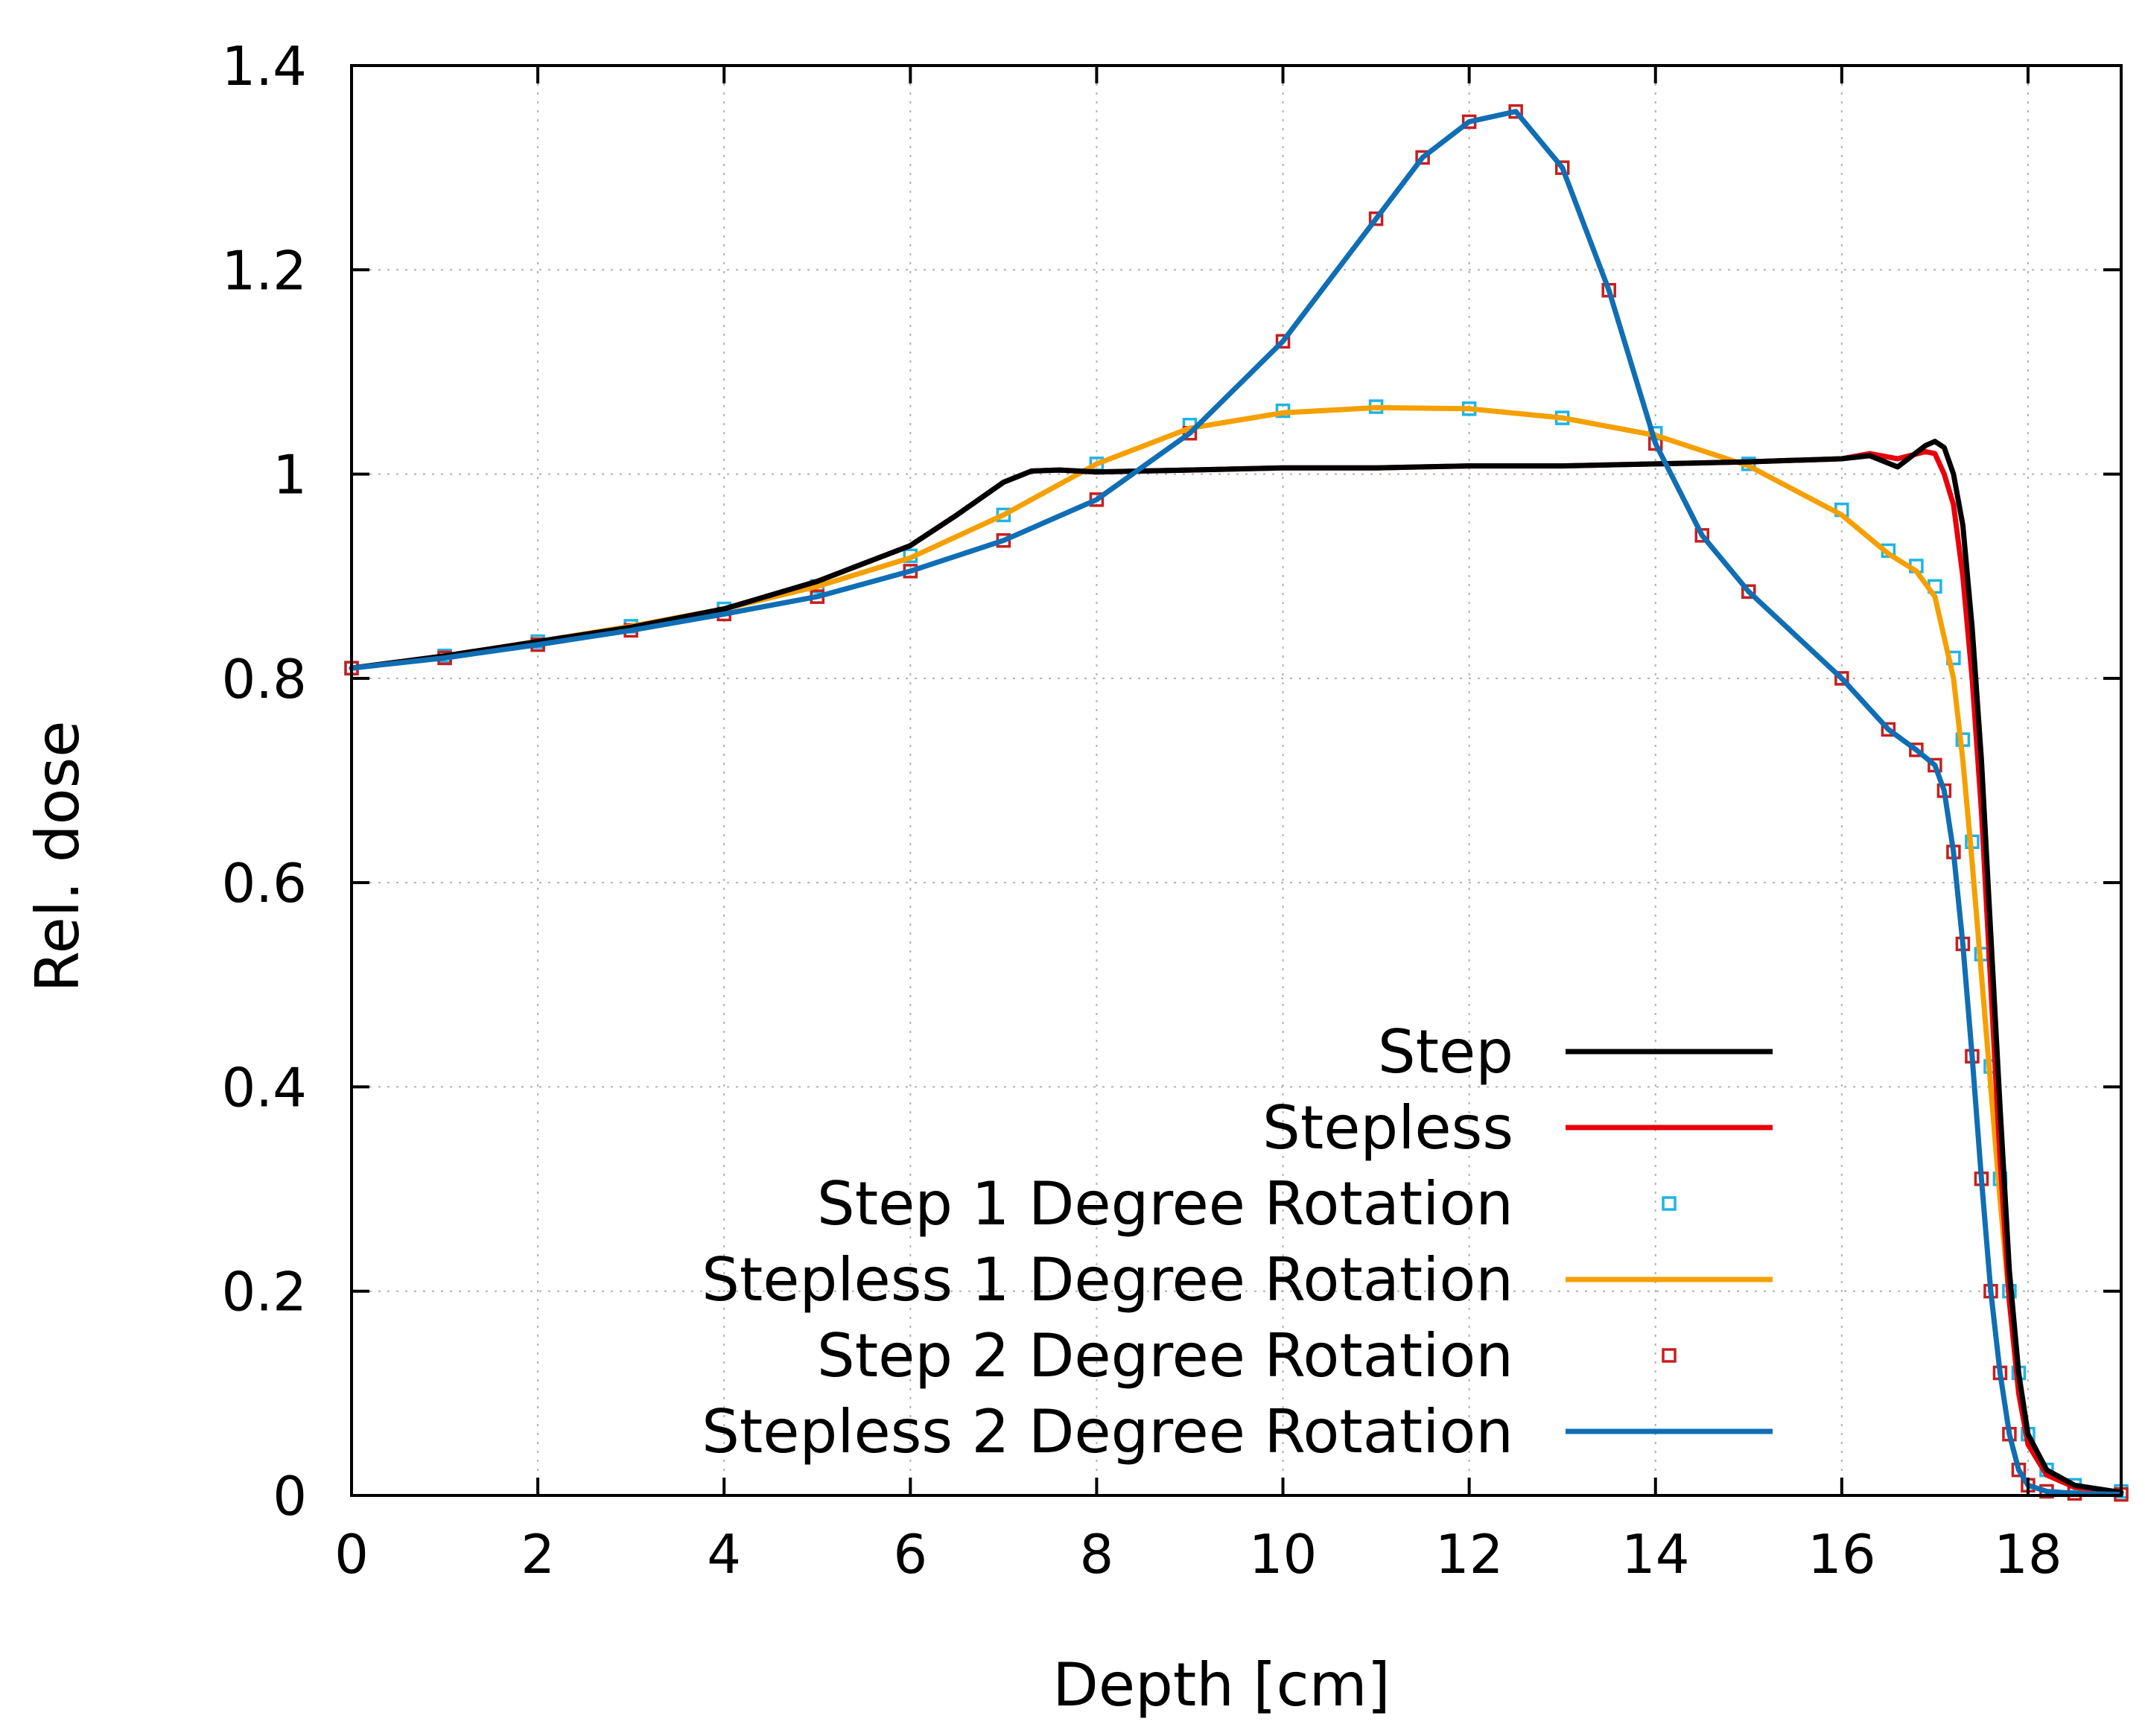 This screenshot has width=2145, height=1736. What do you see at coordinates (1107, 1279) in the screenshot?
I see `legend-label: Stepless 1 Degree Rotation` at bounding box center [1107, 1279].